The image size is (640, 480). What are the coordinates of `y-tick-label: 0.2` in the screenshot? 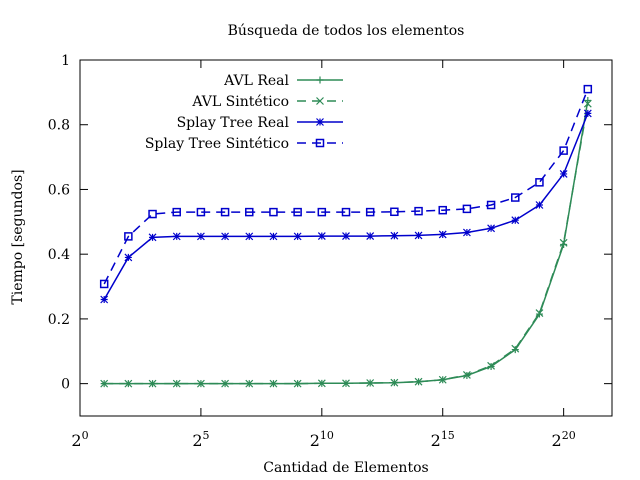 It's located at (59, 320).